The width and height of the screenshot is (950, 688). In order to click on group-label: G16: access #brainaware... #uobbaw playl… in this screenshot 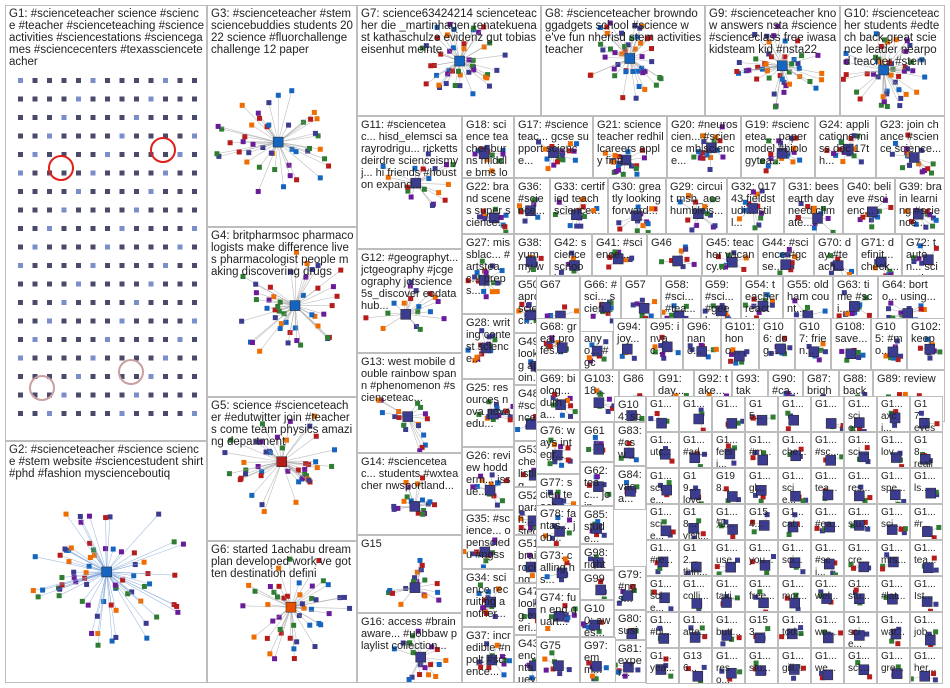, I will do `click(409, 634)`.